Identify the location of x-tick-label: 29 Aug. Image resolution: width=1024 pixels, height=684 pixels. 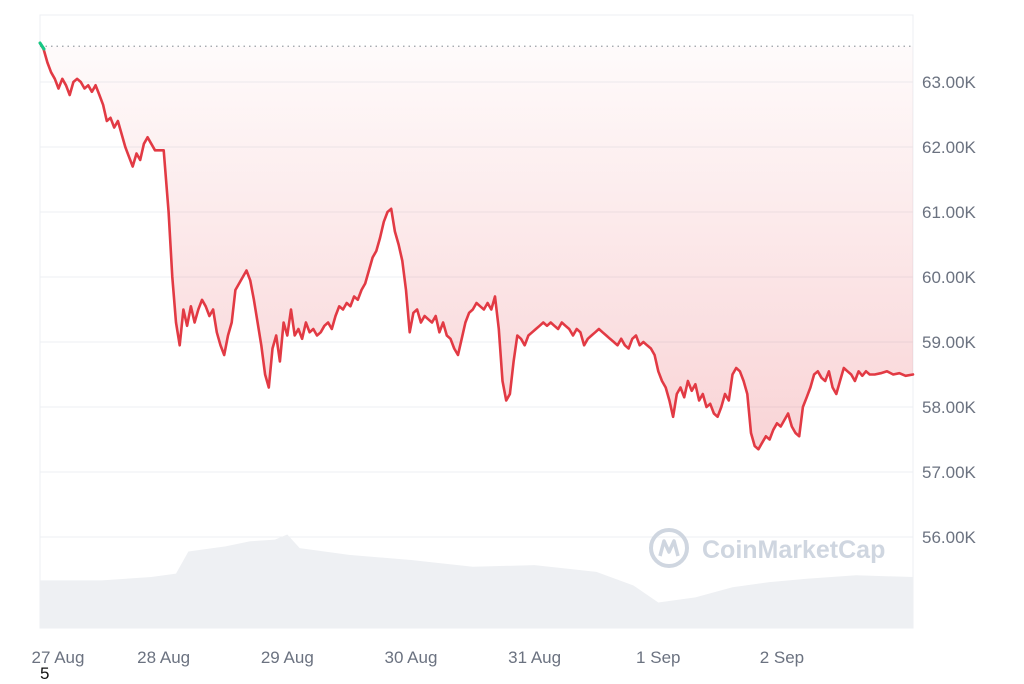
(287, 657).